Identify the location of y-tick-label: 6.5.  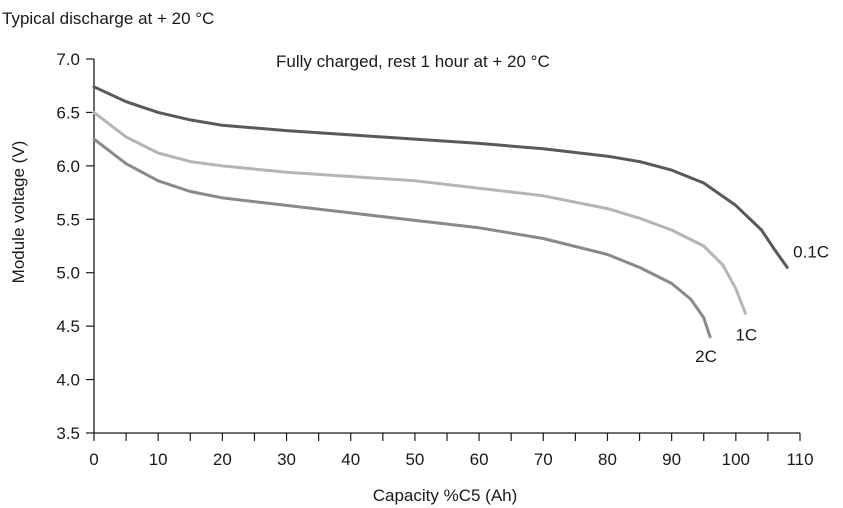
(68, 112).